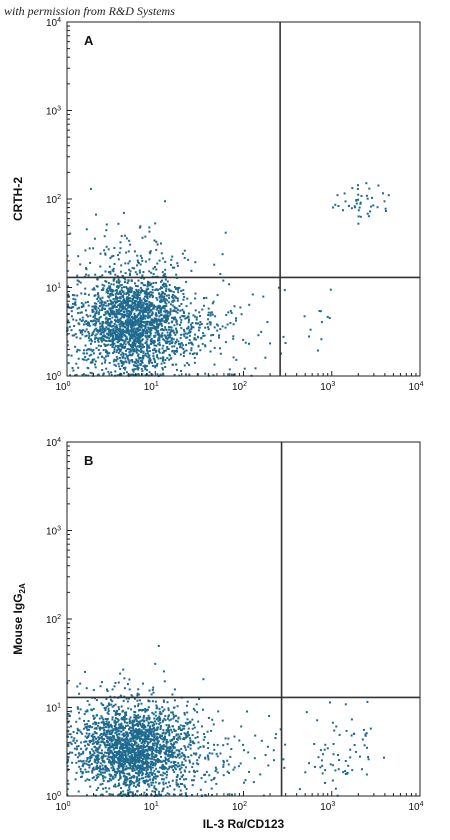  I want to click on x-axis-title: IL-3 Rα/CD123, so click(244, 824).